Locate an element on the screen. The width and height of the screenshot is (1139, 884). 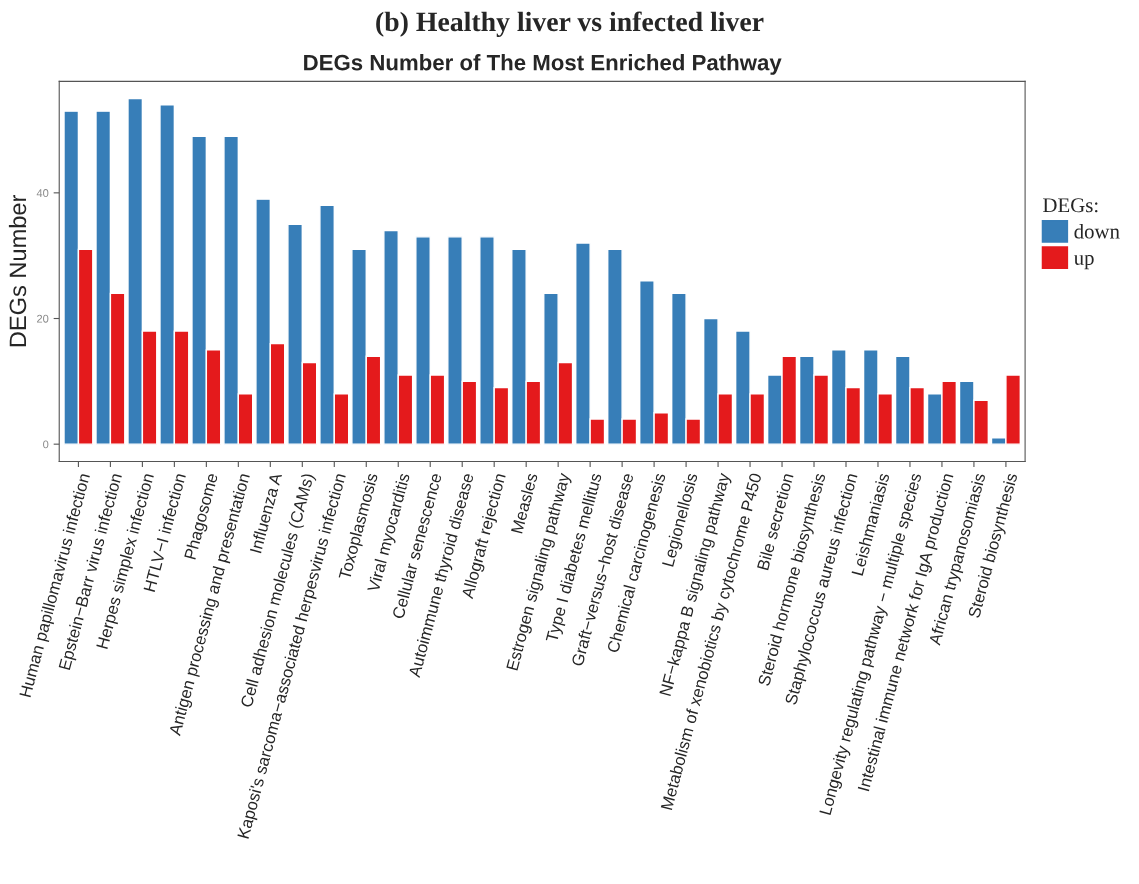
x-tick-label: Measles is located at coordinates (524, 503).